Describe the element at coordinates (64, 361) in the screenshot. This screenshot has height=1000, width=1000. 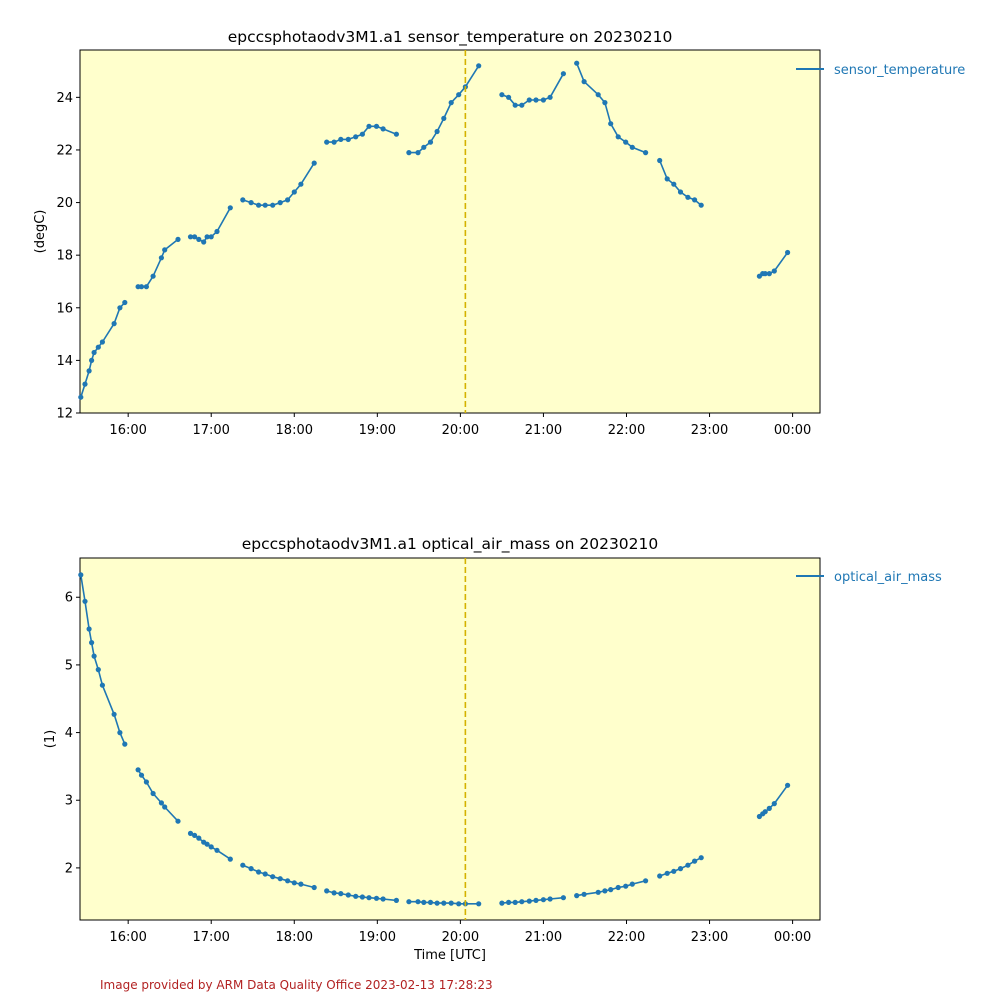
I see `y-tick-label: 14` at that location.